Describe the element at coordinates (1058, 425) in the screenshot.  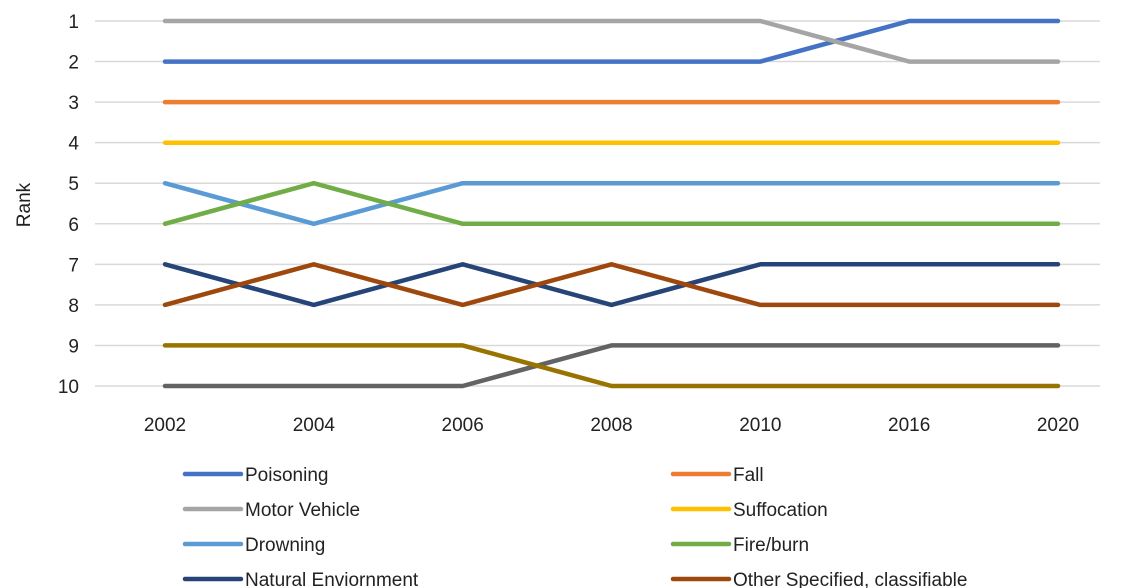
I see `x-tick-label: 2020` at that location.